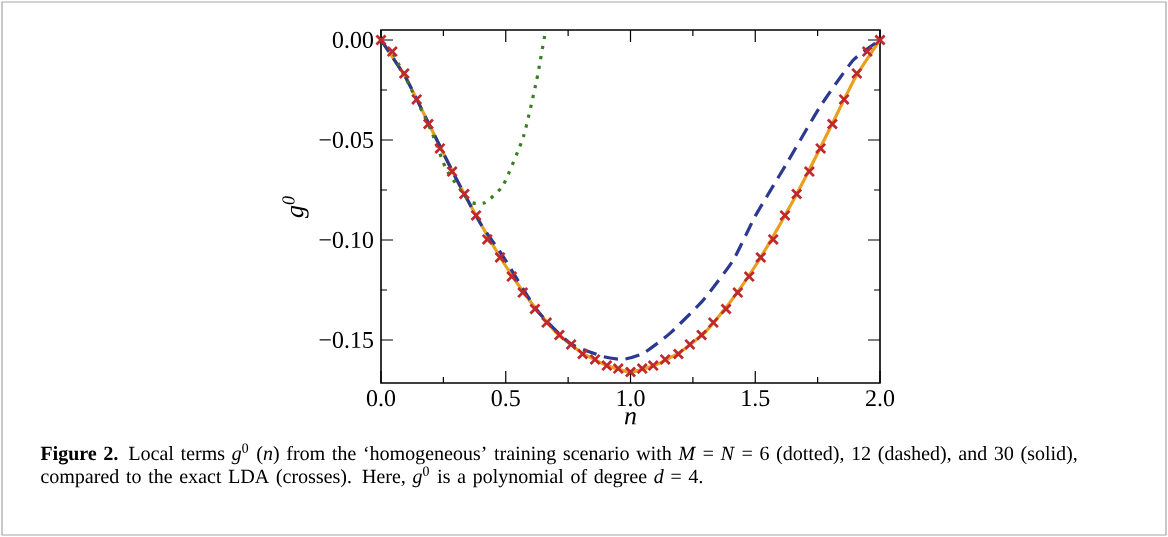 The width and height of the screenshot is (1168, 537). What do you see at coordinates (295, 207) in the screenshot?
I see `y-axis-title: g$^{0}$` at bounding box center [295, 207].